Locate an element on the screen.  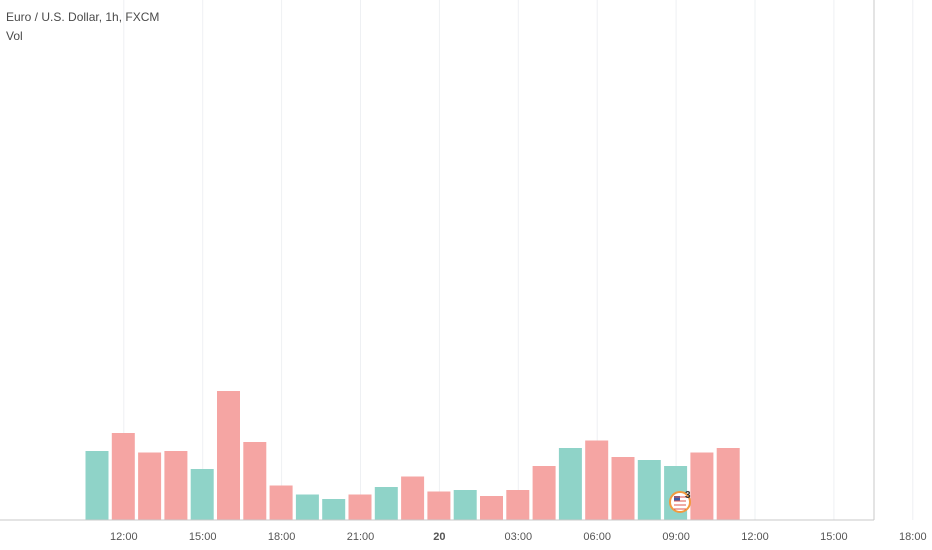
chart-title: Euro / U.S. Dollar, 1h, FXCM is located at coordinates (83, 17).